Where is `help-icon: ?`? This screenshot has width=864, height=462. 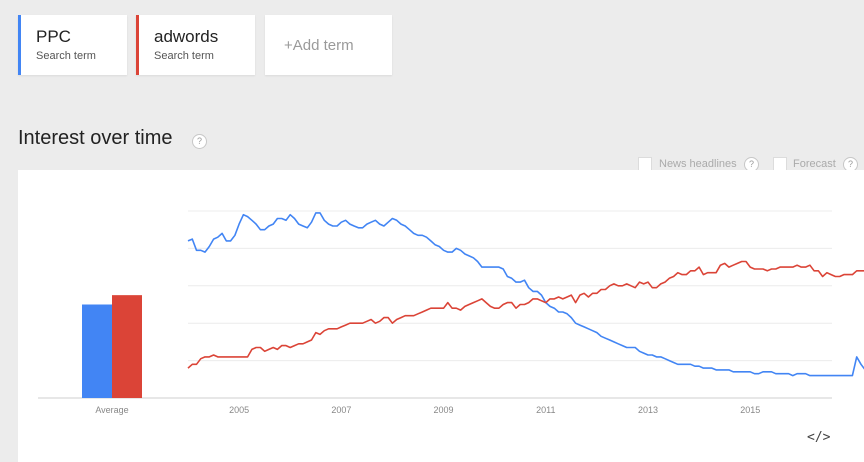 help-icon: ? is located at coordinates (199, 141).